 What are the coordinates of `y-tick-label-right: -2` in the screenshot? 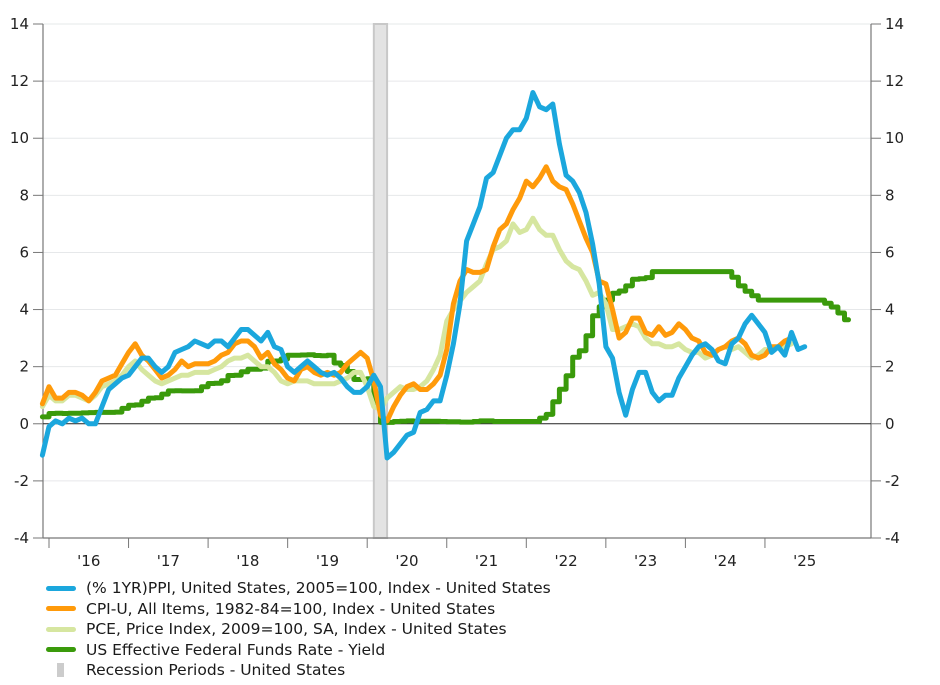 It's located at (892, 481).